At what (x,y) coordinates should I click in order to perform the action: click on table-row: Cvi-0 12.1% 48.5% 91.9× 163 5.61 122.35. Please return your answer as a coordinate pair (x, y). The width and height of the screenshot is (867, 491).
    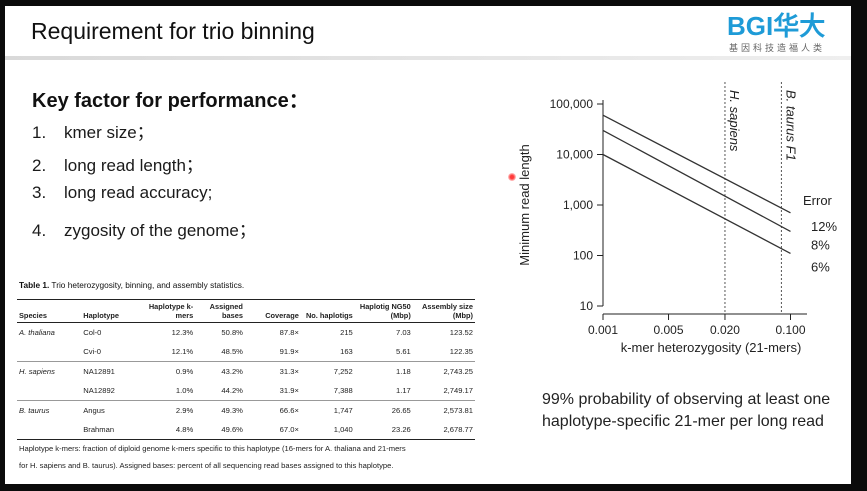
    Looking at the image, I should click on (246, 352).